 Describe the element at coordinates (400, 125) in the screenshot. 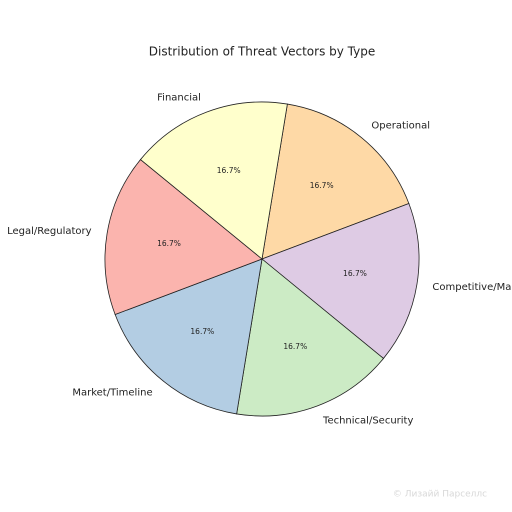

I see `slice-label: Operational` at that location.